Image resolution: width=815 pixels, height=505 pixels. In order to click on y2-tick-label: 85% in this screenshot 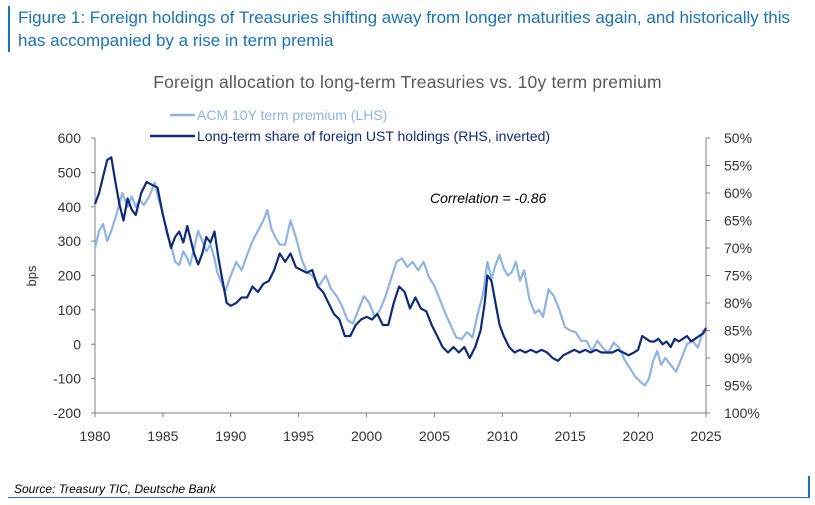, I will do `click(738, 331)`.